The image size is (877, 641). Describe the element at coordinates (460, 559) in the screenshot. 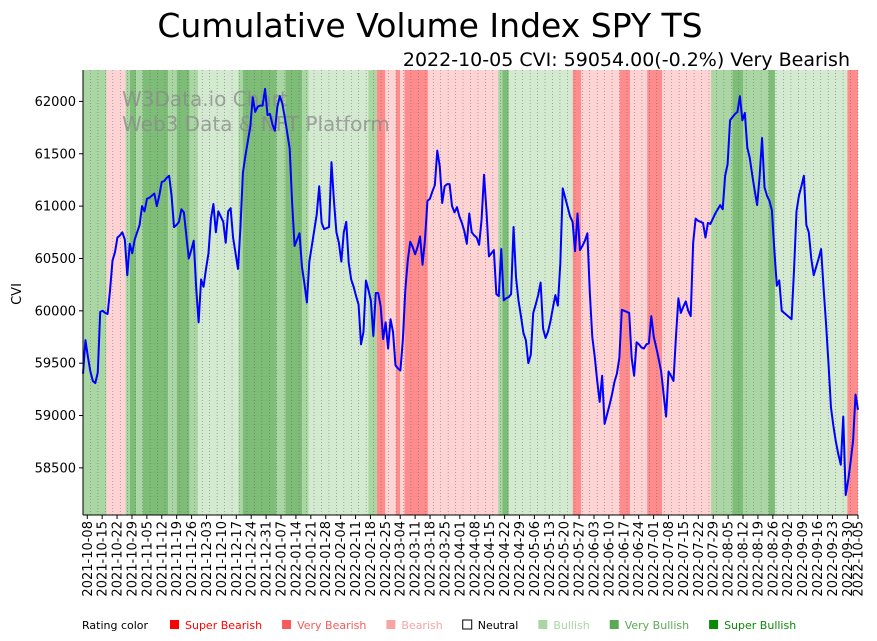

I see `x-tick-label: 2022-04-01` at that location.